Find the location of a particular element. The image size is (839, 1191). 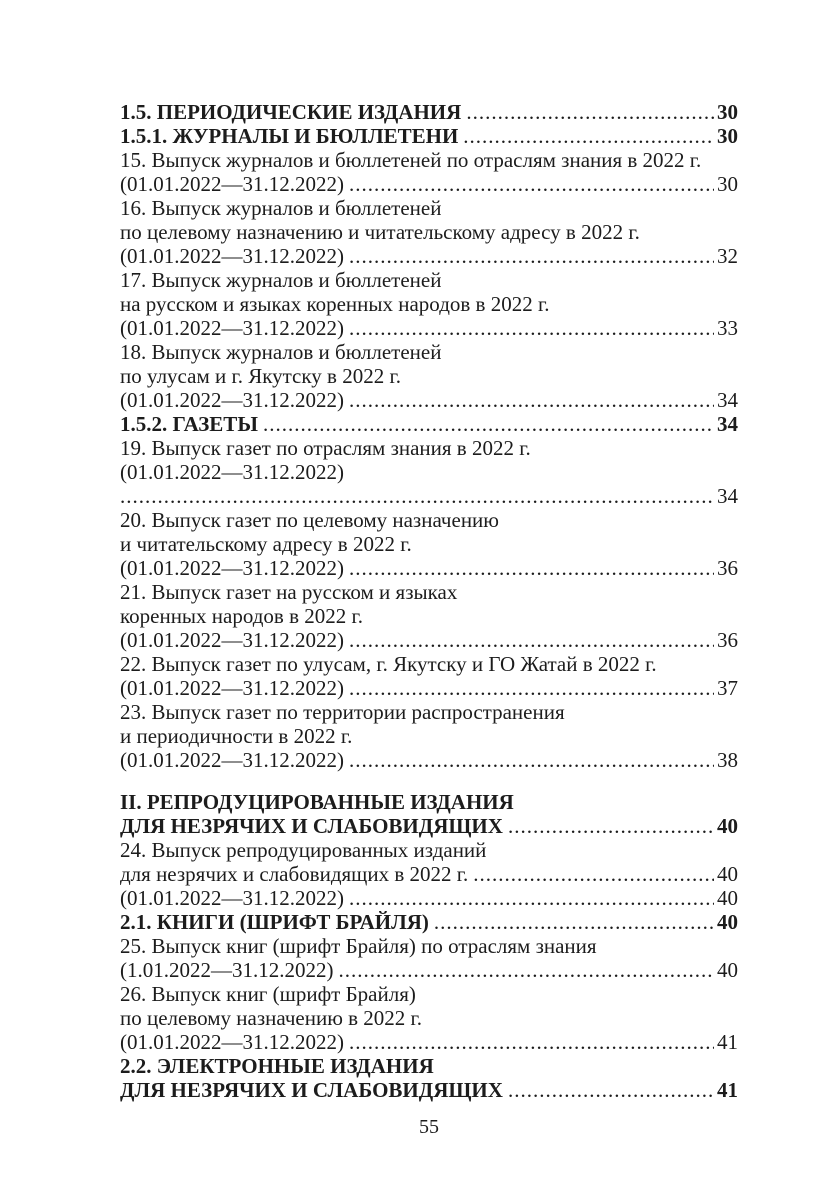

toc-line: коренных народов в 2022 г. is located at coordinates (429, 616).